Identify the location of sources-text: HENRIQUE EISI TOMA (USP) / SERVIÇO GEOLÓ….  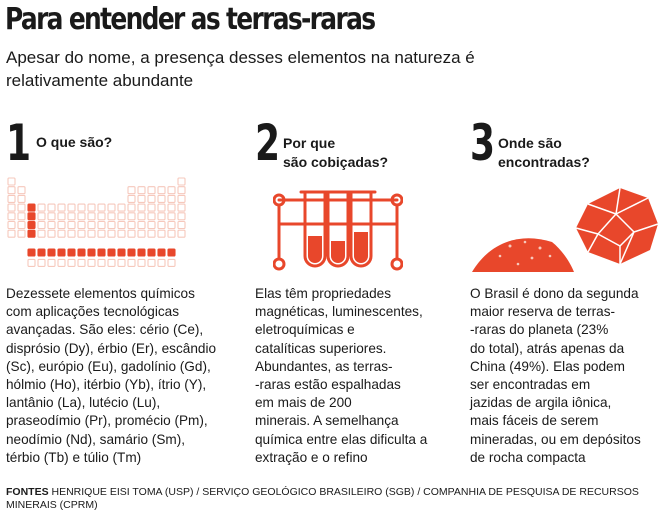
(322, 498).